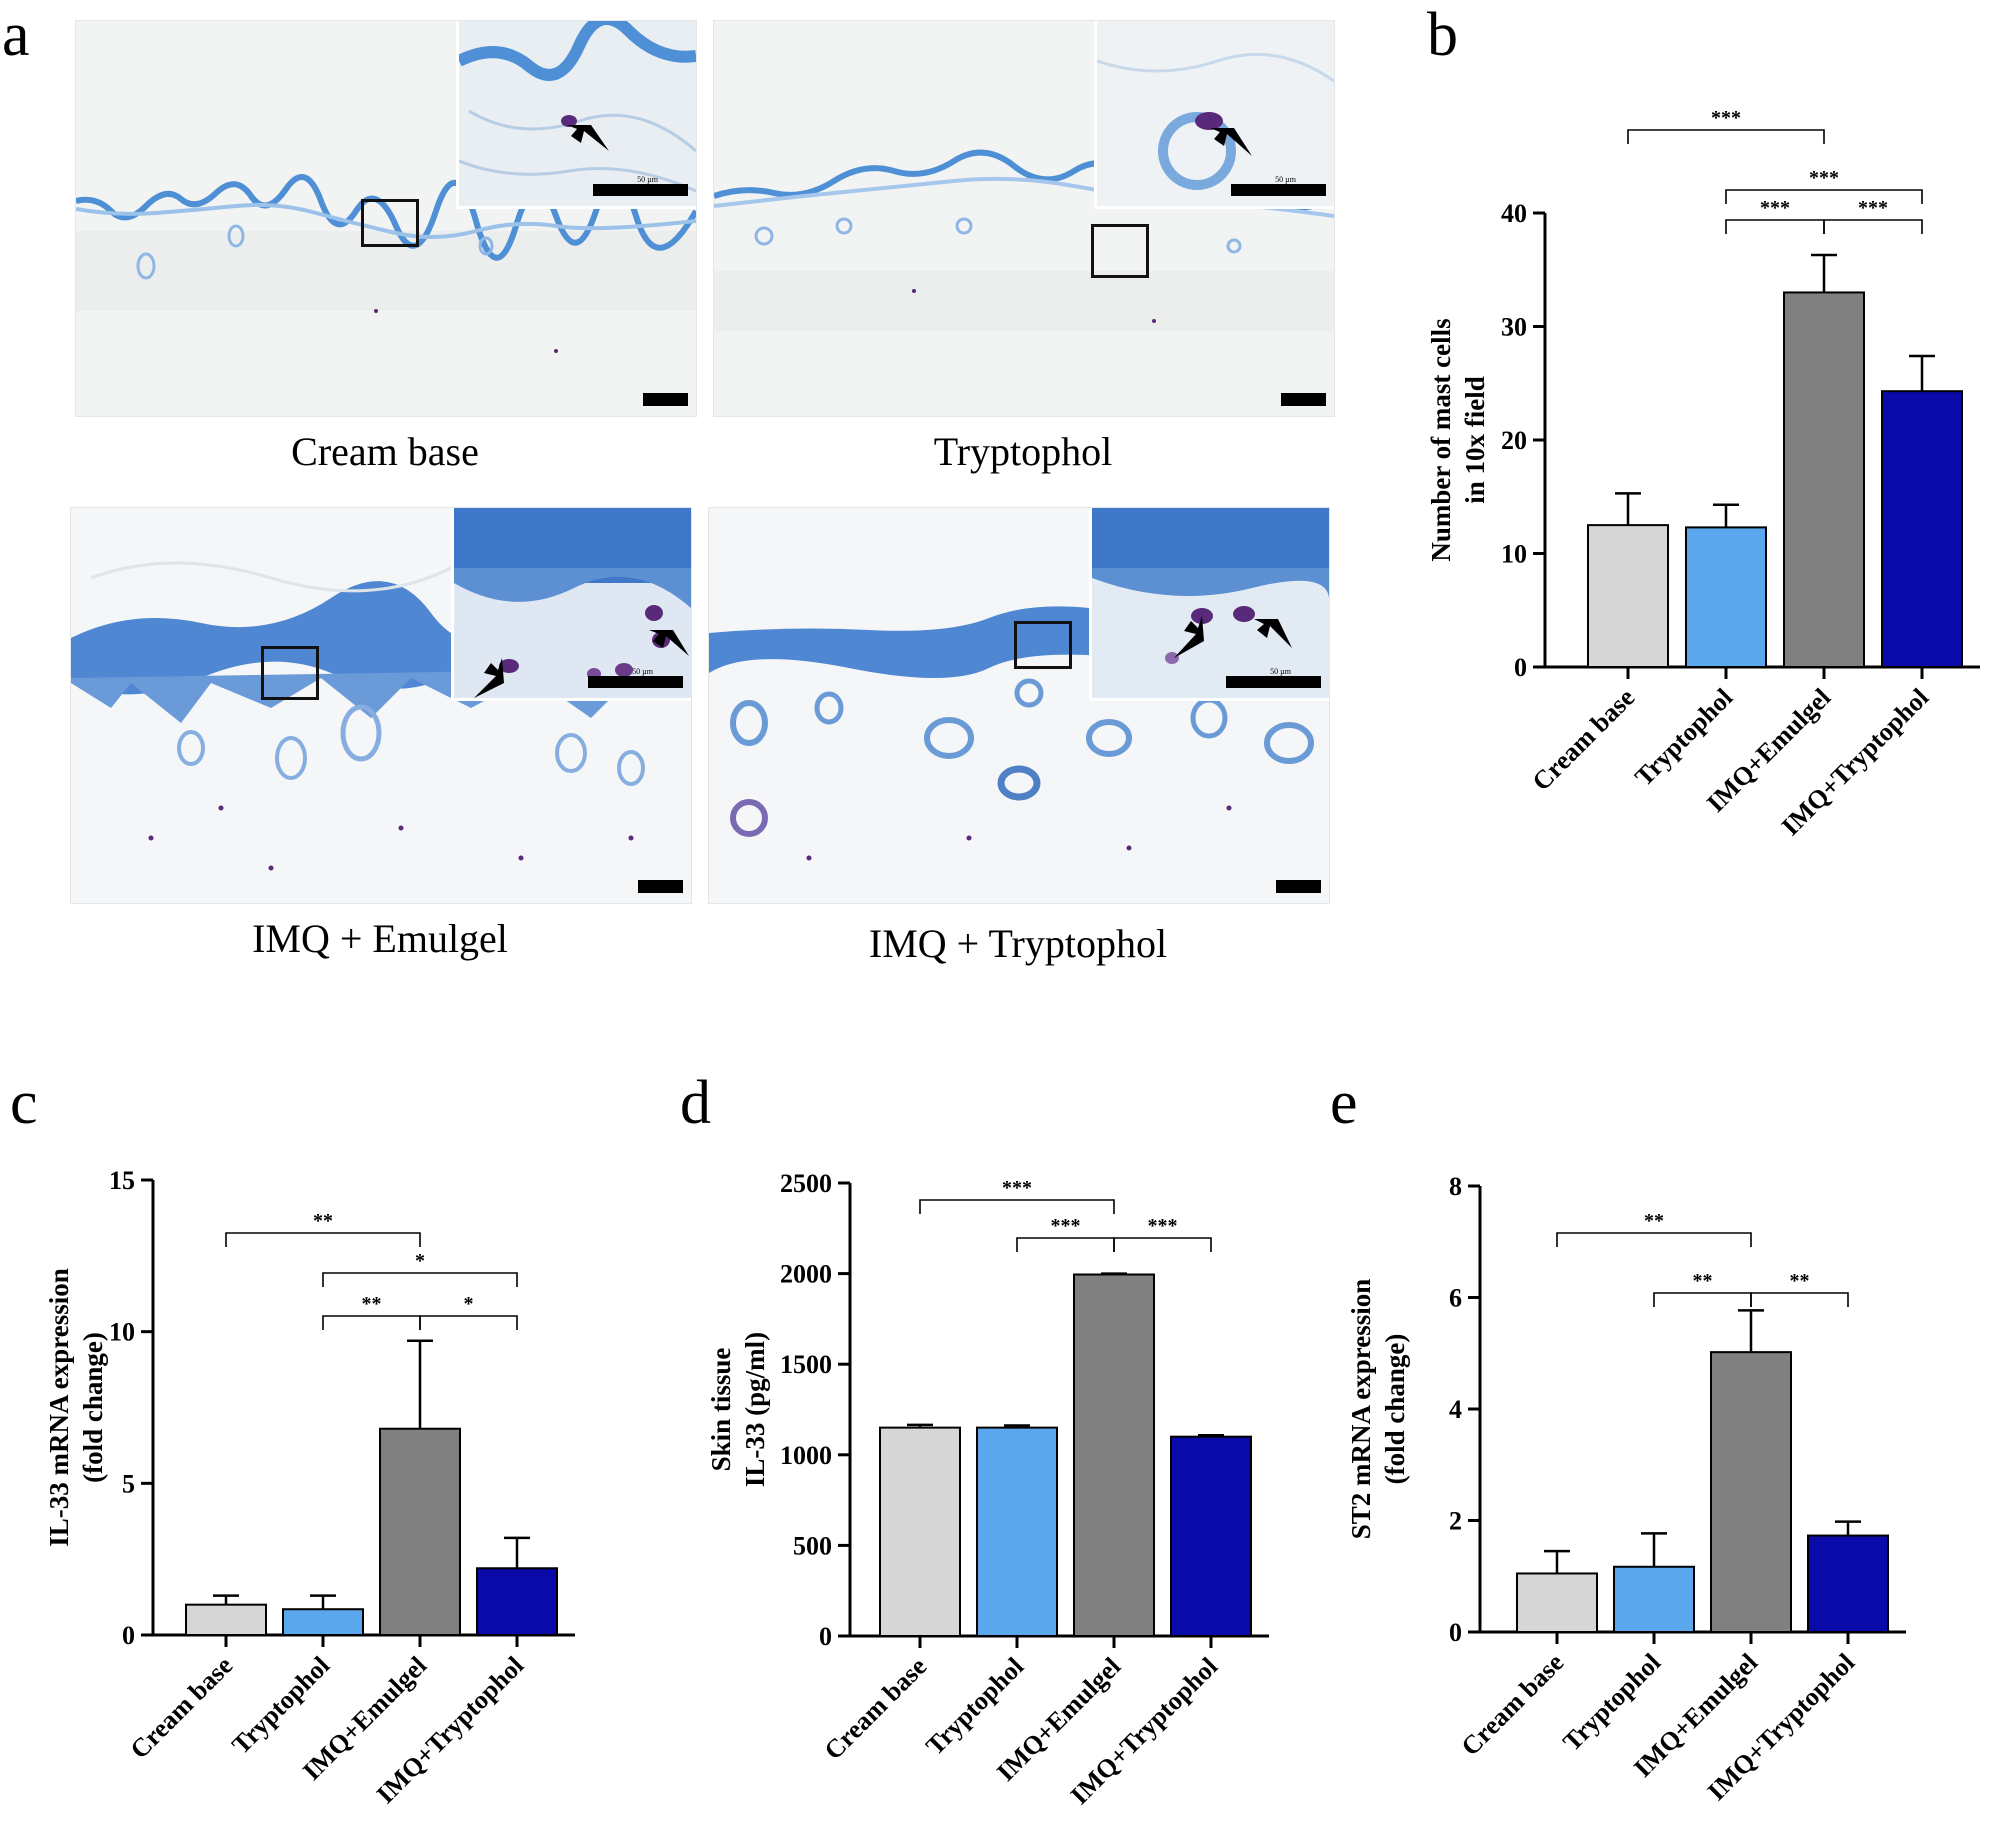 The width and height of the screenshot is (2007, 1848). What do you see at coordinates (59, 1407) in the screenshot?
I see `y-axis-label: IL-33 mRNA expression` at bounding box center [59, 1407].